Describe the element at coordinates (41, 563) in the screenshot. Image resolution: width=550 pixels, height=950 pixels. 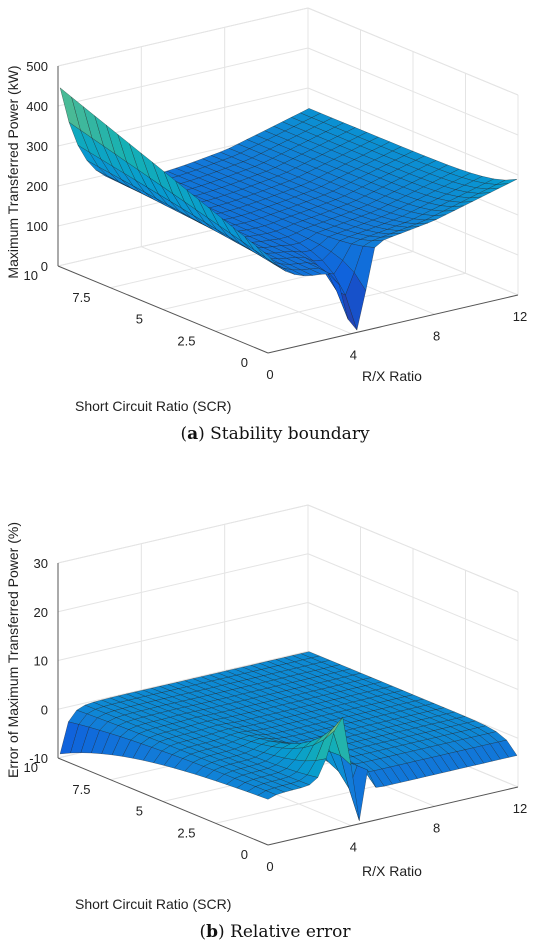
I see `z-tick-label: 30` at that location.